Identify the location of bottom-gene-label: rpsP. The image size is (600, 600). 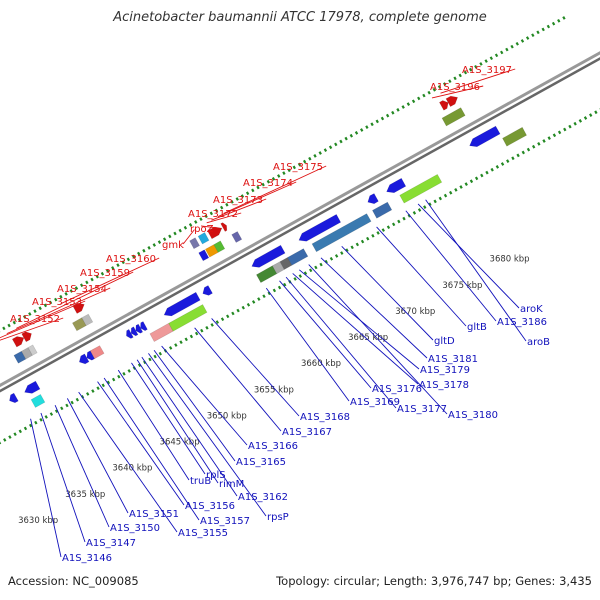
(278, 517).